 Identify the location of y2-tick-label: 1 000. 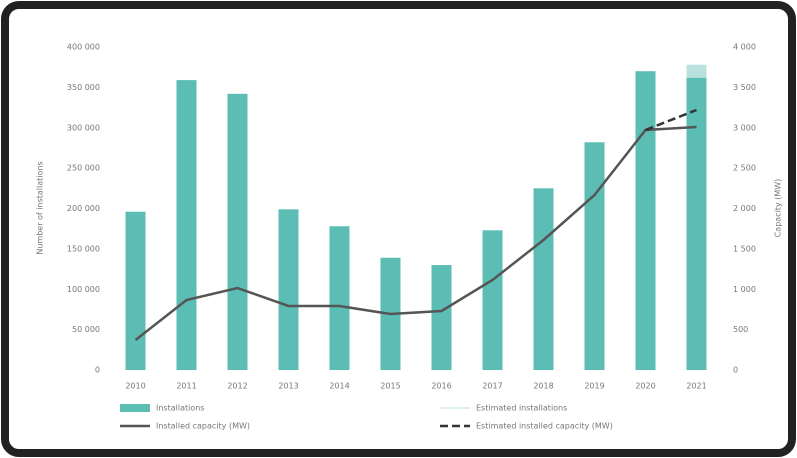
(744, 289).